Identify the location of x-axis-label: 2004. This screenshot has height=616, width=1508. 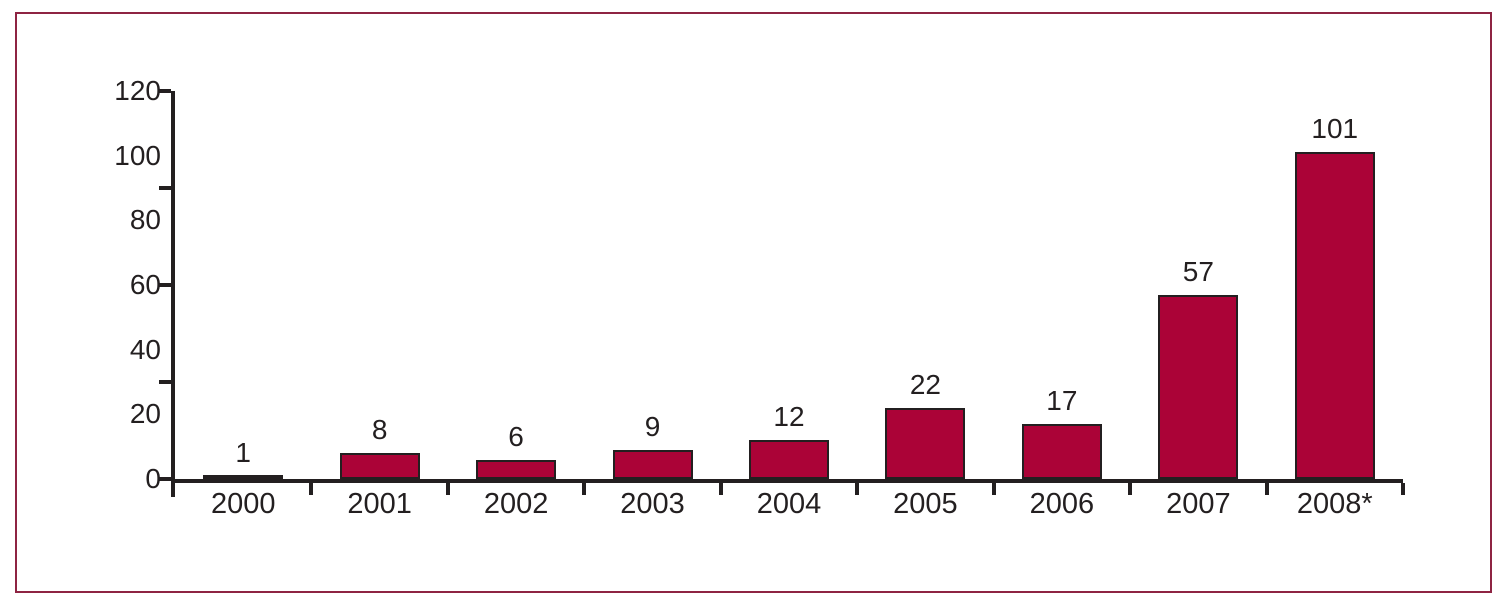
(789, 504).